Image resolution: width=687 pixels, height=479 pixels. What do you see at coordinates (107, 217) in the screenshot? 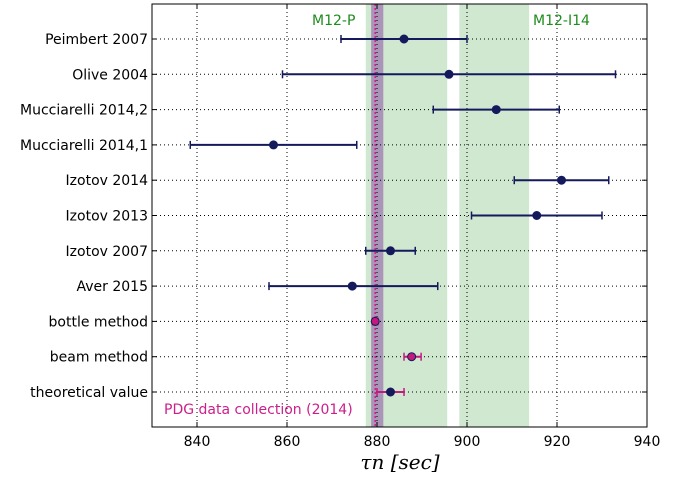
I see `category-label-5: Izotov 2013` at bounding box center [107, 217].